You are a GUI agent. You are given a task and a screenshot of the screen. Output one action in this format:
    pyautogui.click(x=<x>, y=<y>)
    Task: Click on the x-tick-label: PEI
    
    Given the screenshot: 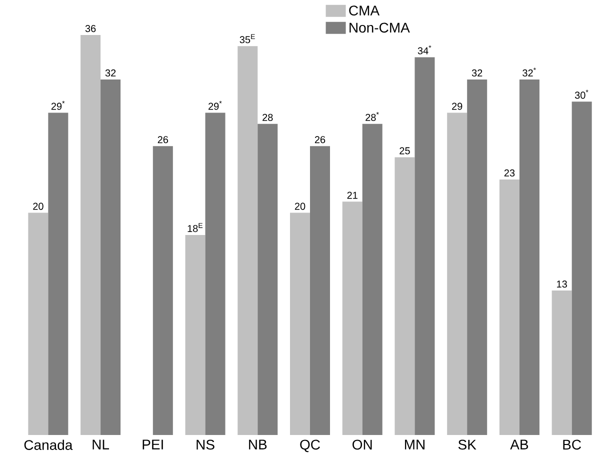 What is the action you would take?
    pyautogui.click(x=152, y=445)
    